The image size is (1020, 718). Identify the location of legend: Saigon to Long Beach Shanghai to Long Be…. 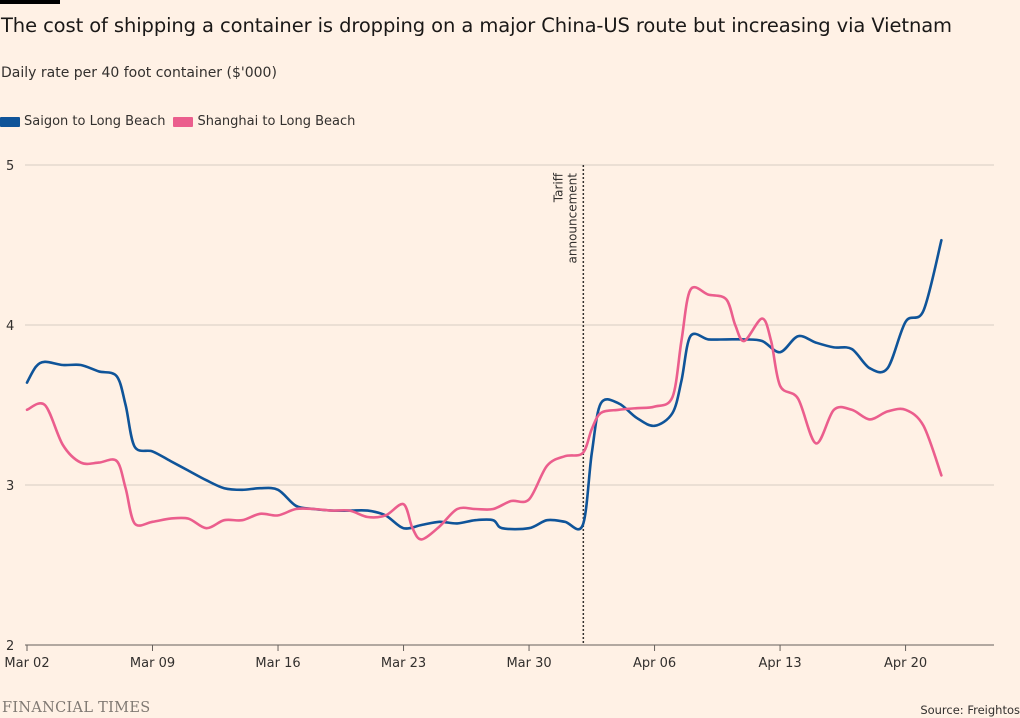
(181, 121).